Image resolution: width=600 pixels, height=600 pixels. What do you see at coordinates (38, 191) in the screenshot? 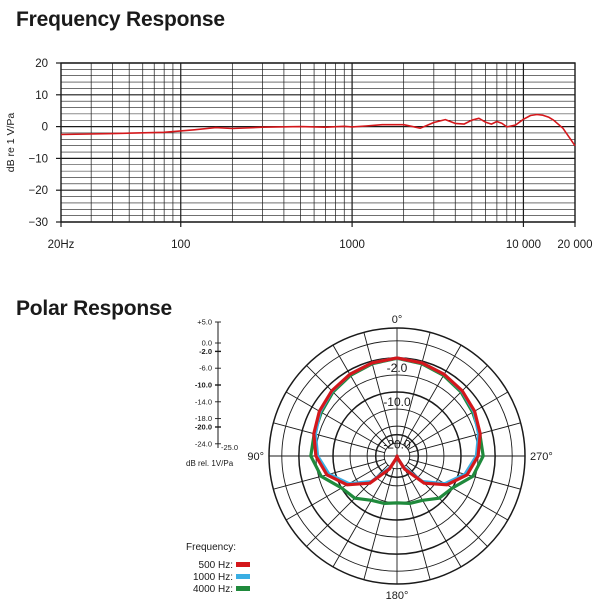
I see `fr-y-tick-label: −20` at bounding box center [38, 191].